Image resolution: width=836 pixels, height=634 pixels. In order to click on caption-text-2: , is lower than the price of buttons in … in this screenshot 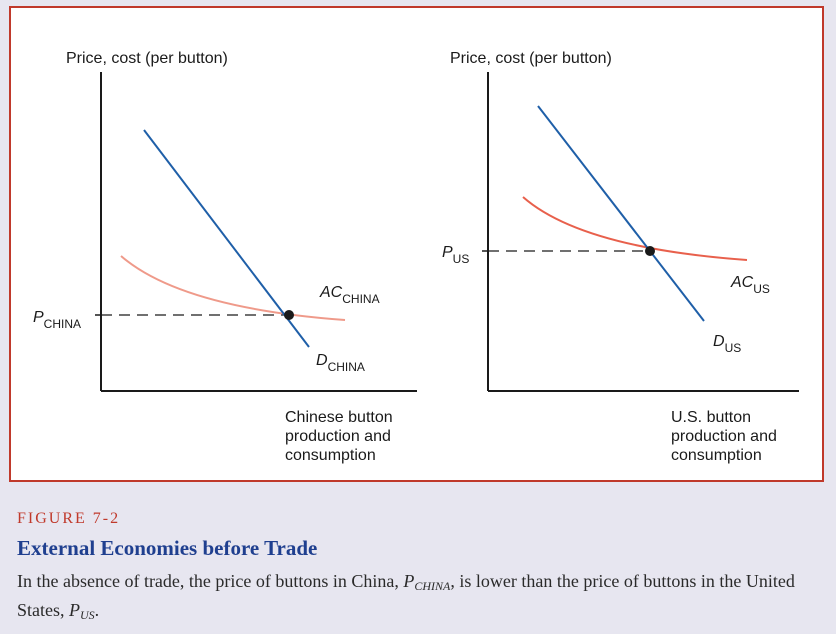, I will do `click(406, 595)`.